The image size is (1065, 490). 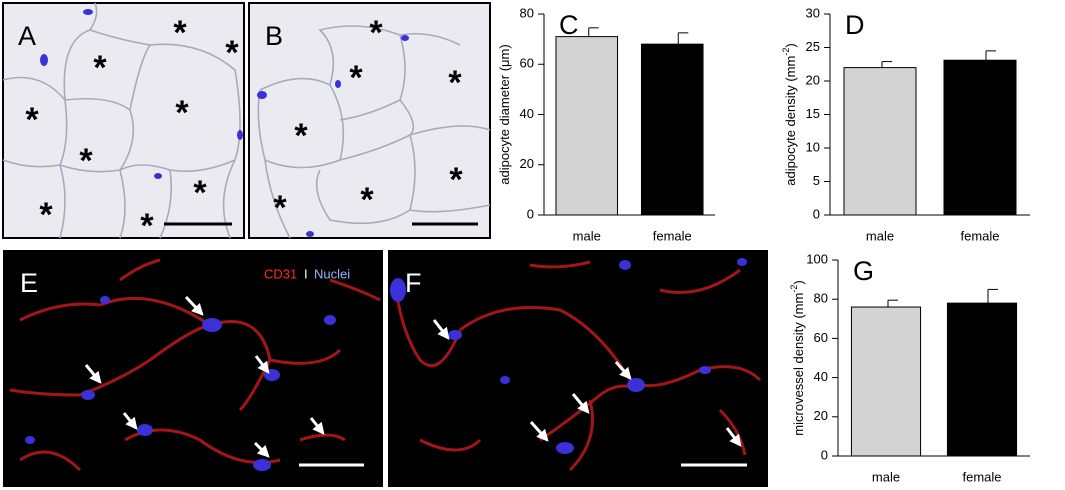 I want to click on stain-label: CD31, so click(x=280, y=273).